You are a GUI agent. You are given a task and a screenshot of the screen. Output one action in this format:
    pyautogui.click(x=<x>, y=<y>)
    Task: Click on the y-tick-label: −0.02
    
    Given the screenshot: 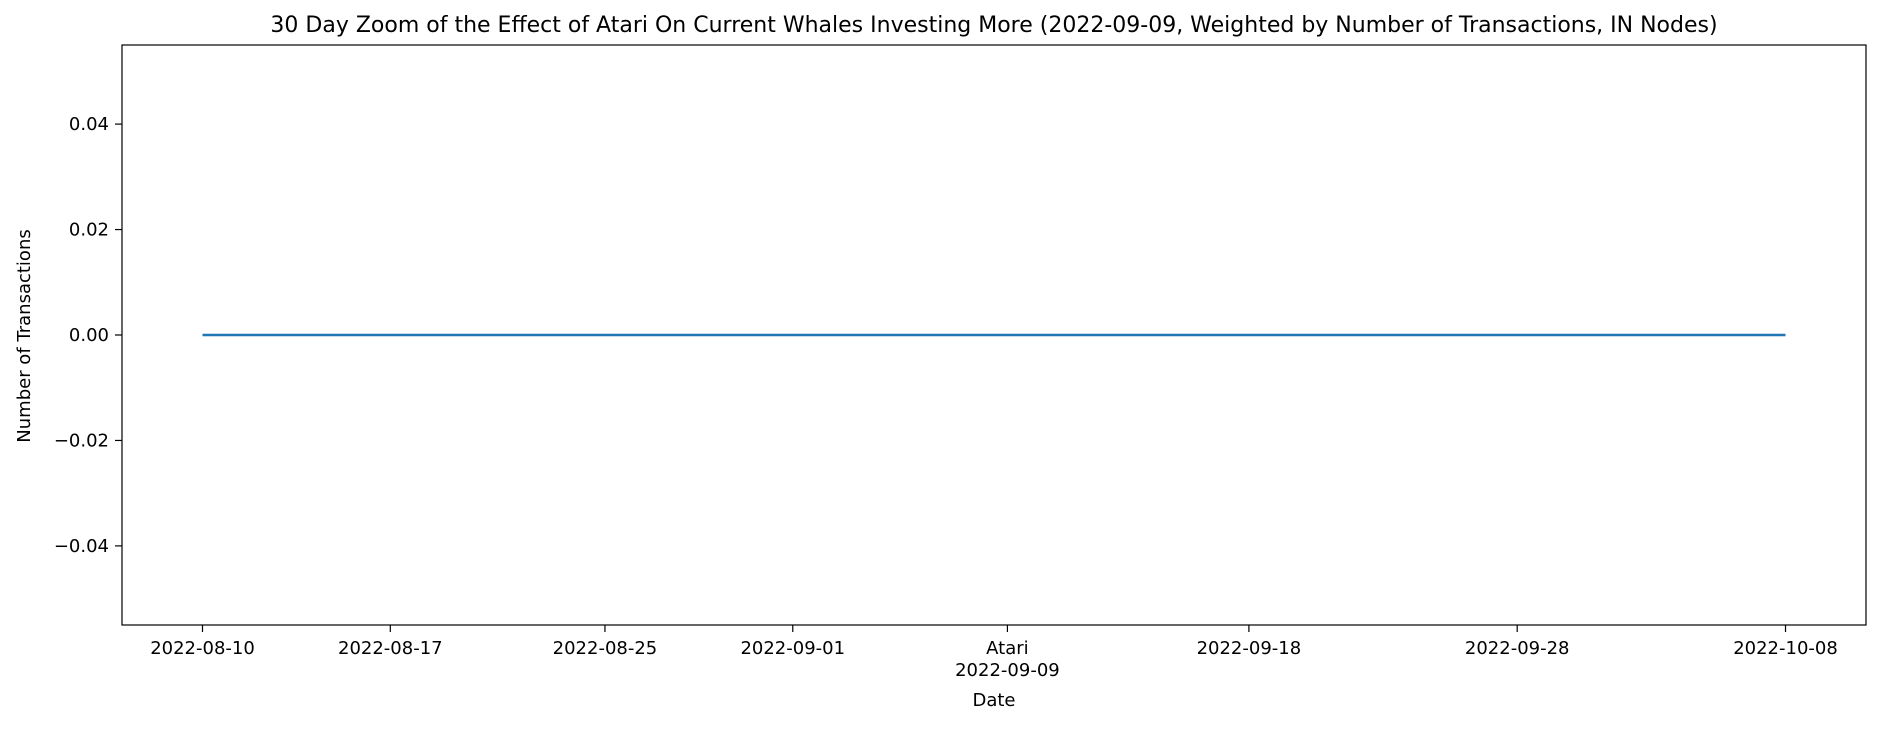 What is the action you would take?
    pyautogui.click(x=81, y=440)
    